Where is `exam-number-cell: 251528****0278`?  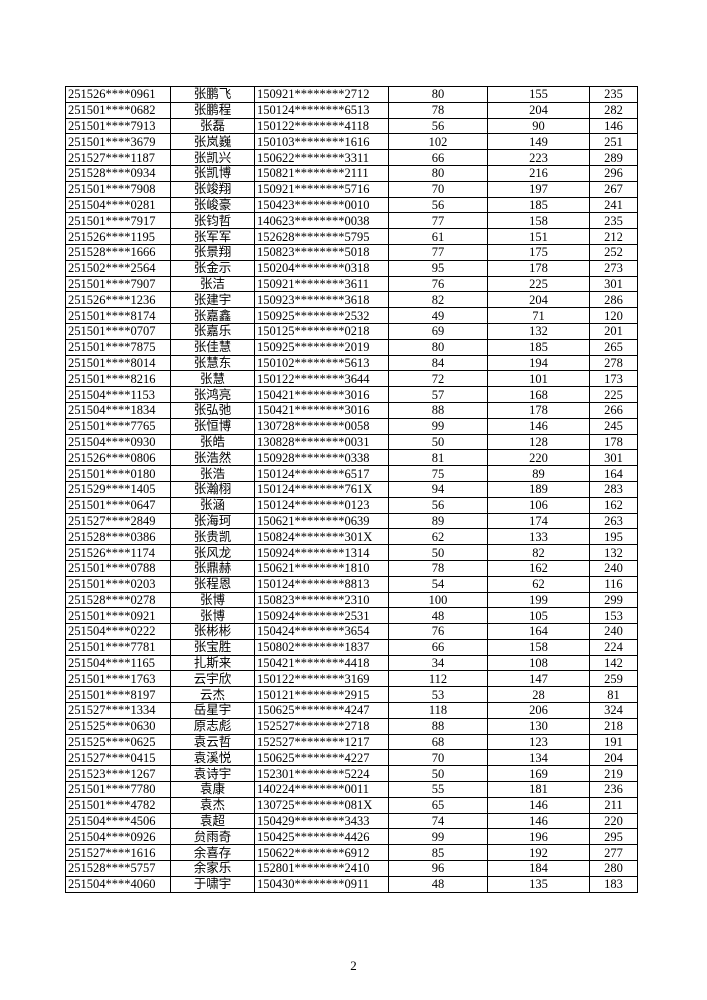 exam-number-cell: 251528****0278 is located at coordinates (118, 600).